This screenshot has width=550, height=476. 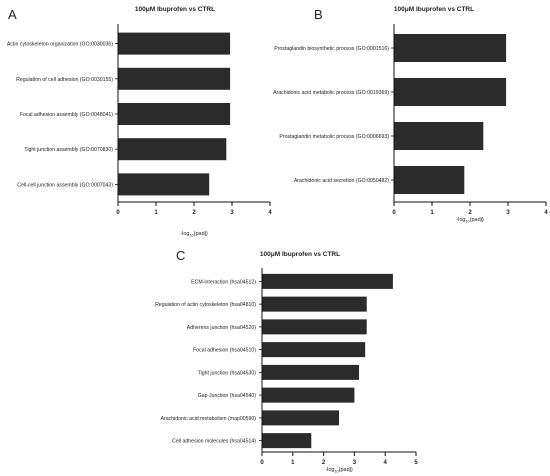 I want to click on panel-c-x-axis-label-base: -log, so click(x=329, y=470).